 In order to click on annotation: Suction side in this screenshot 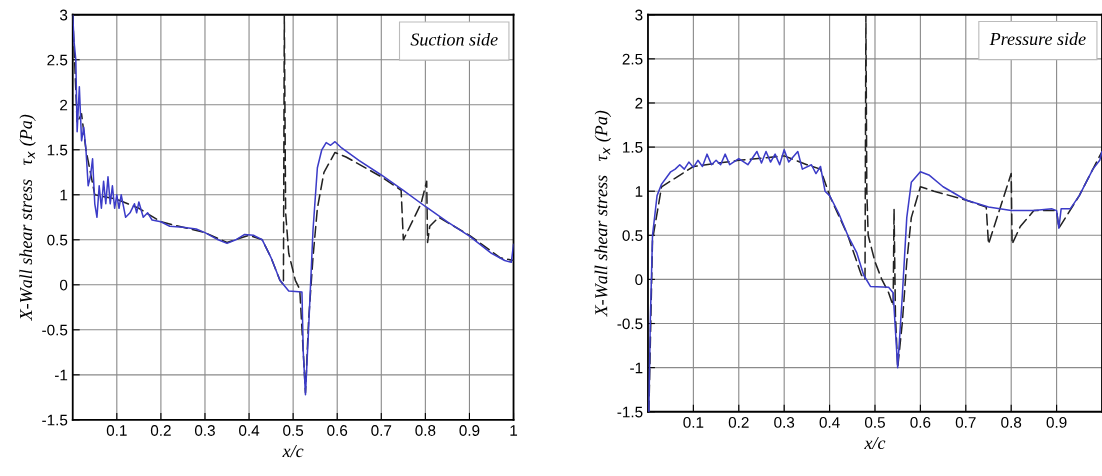, I will do `click(454, 39)`.